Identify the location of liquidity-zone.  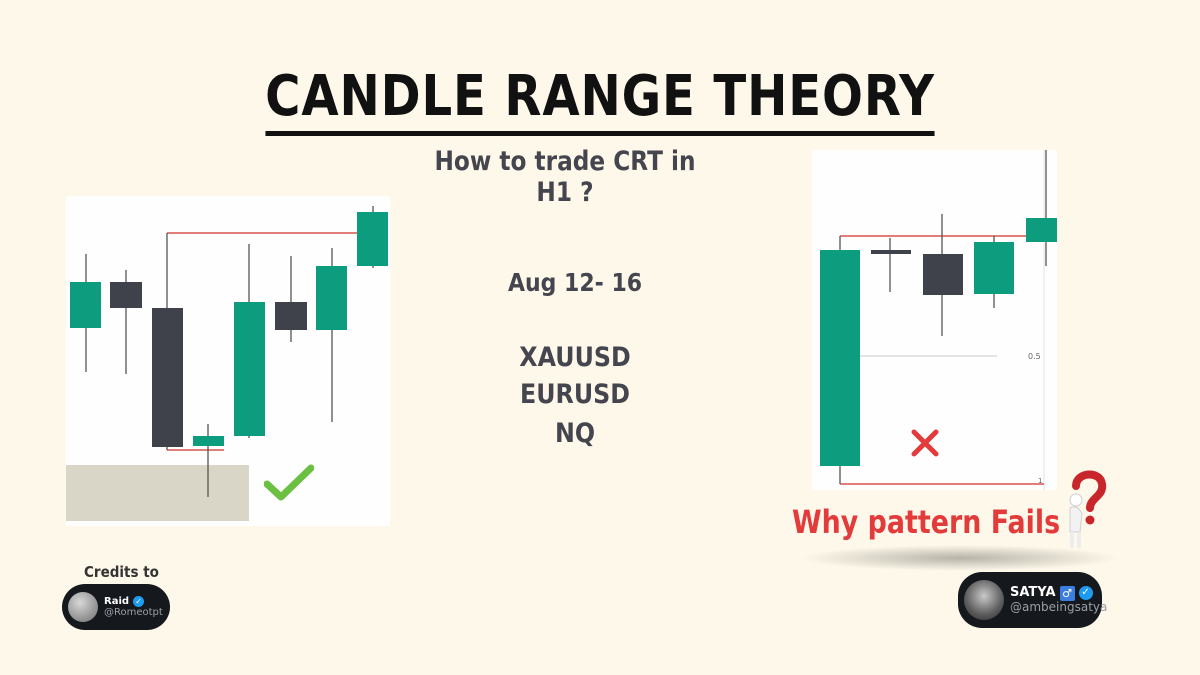
(157, 493).